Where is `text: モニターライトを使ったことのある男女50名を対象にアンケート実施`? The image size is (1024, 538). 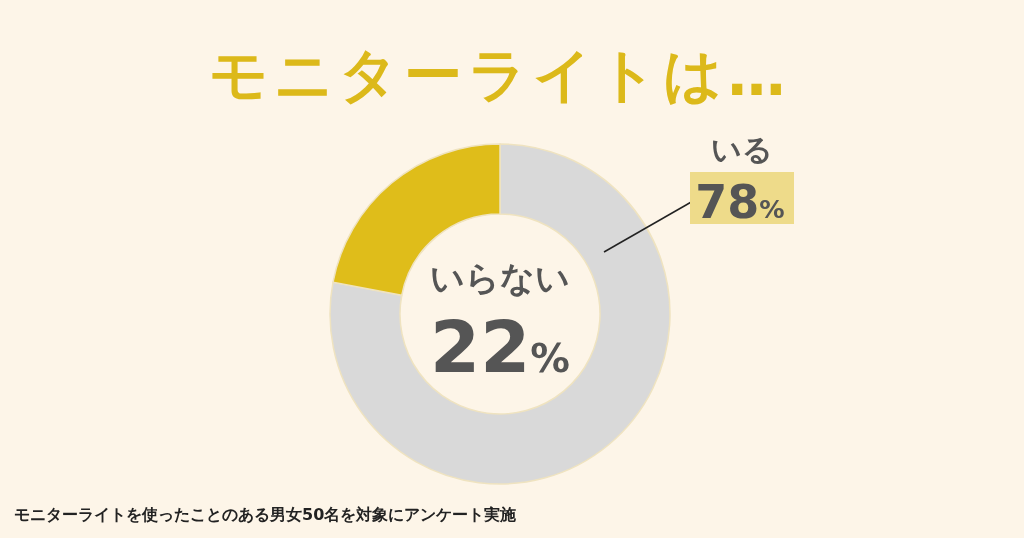 text: モニターライトを使ったことのある男女50名を対象にアンケート実施 is located at coordinates (266, 514).